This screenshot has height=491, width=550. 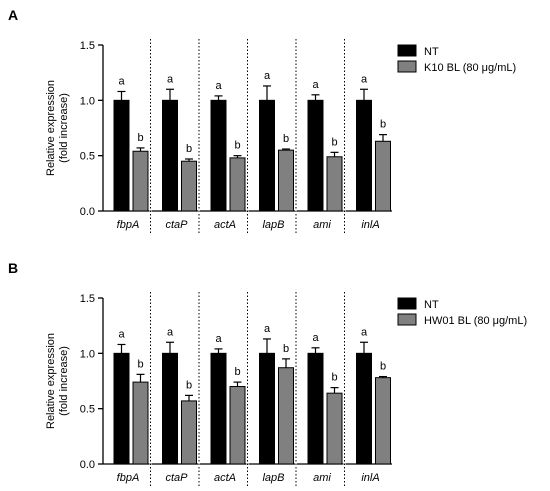 I want to click on legend-label: K10 BL (80 μg/mL), so click(x=470, y=68).